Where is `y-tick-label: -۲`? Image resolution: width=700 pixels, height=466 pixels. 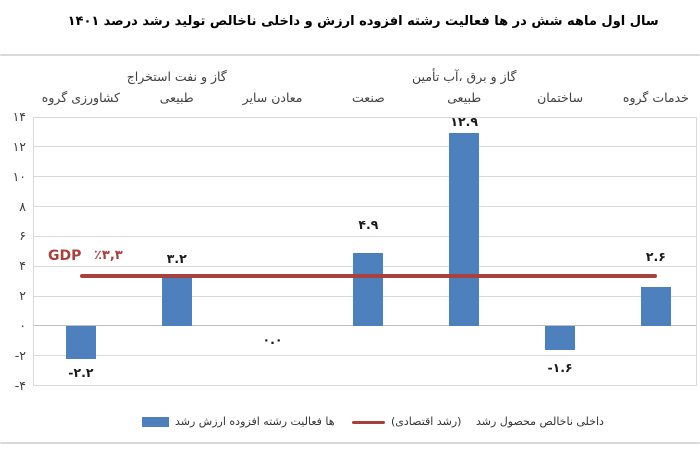
y-tick-label: -۲ is located at coordinates (20, 355).